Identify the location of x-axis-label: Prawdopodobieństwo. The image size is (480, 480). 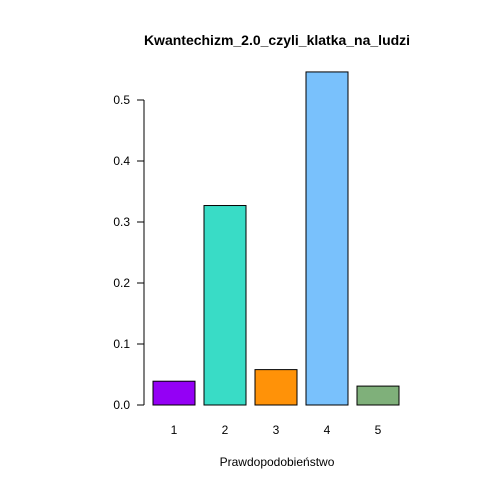
(277, 462).